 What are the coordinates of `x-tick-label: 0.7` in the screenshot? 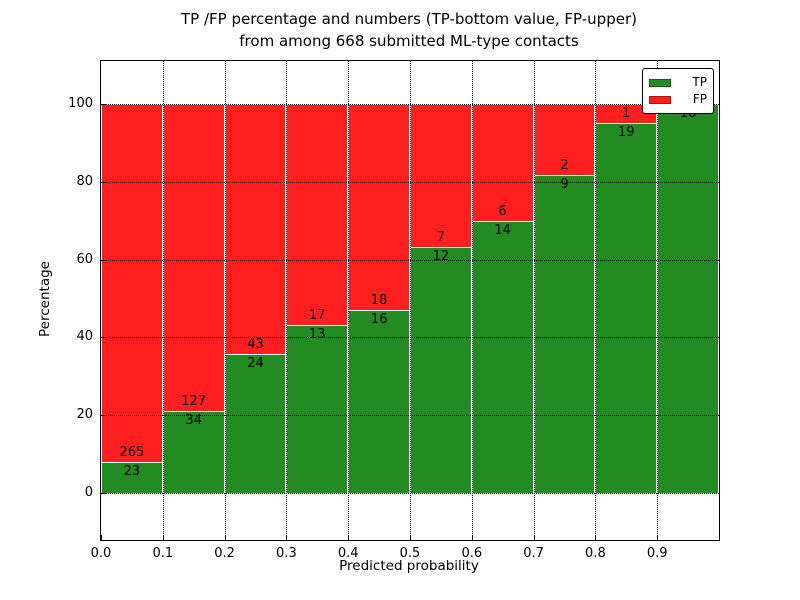 It's located at (533, 553).